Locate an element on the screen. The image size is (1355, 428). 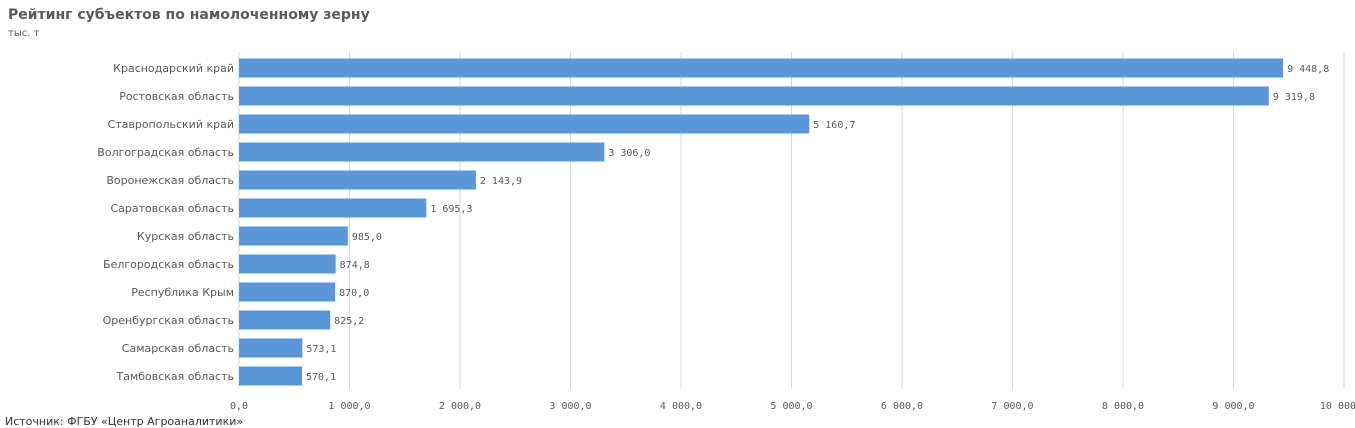
data-label: 9 448,8 is located at coordinates (1308, 69).